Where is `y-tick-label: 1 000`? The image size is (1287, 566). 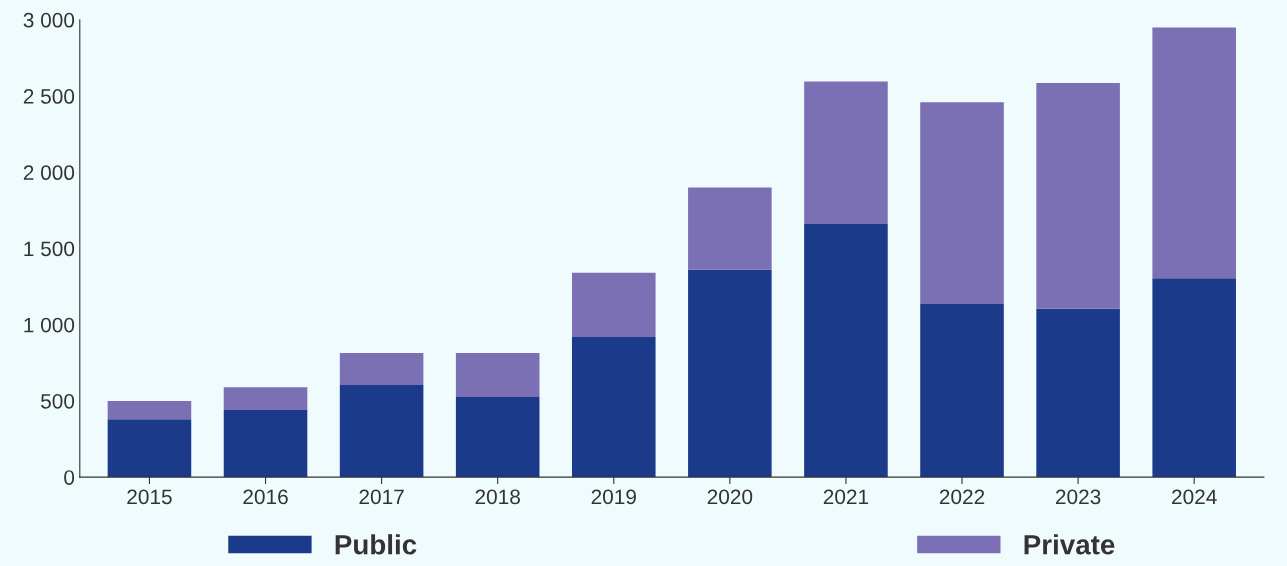 y-tick-label: 1 000 is located at coordinates (49, 325).